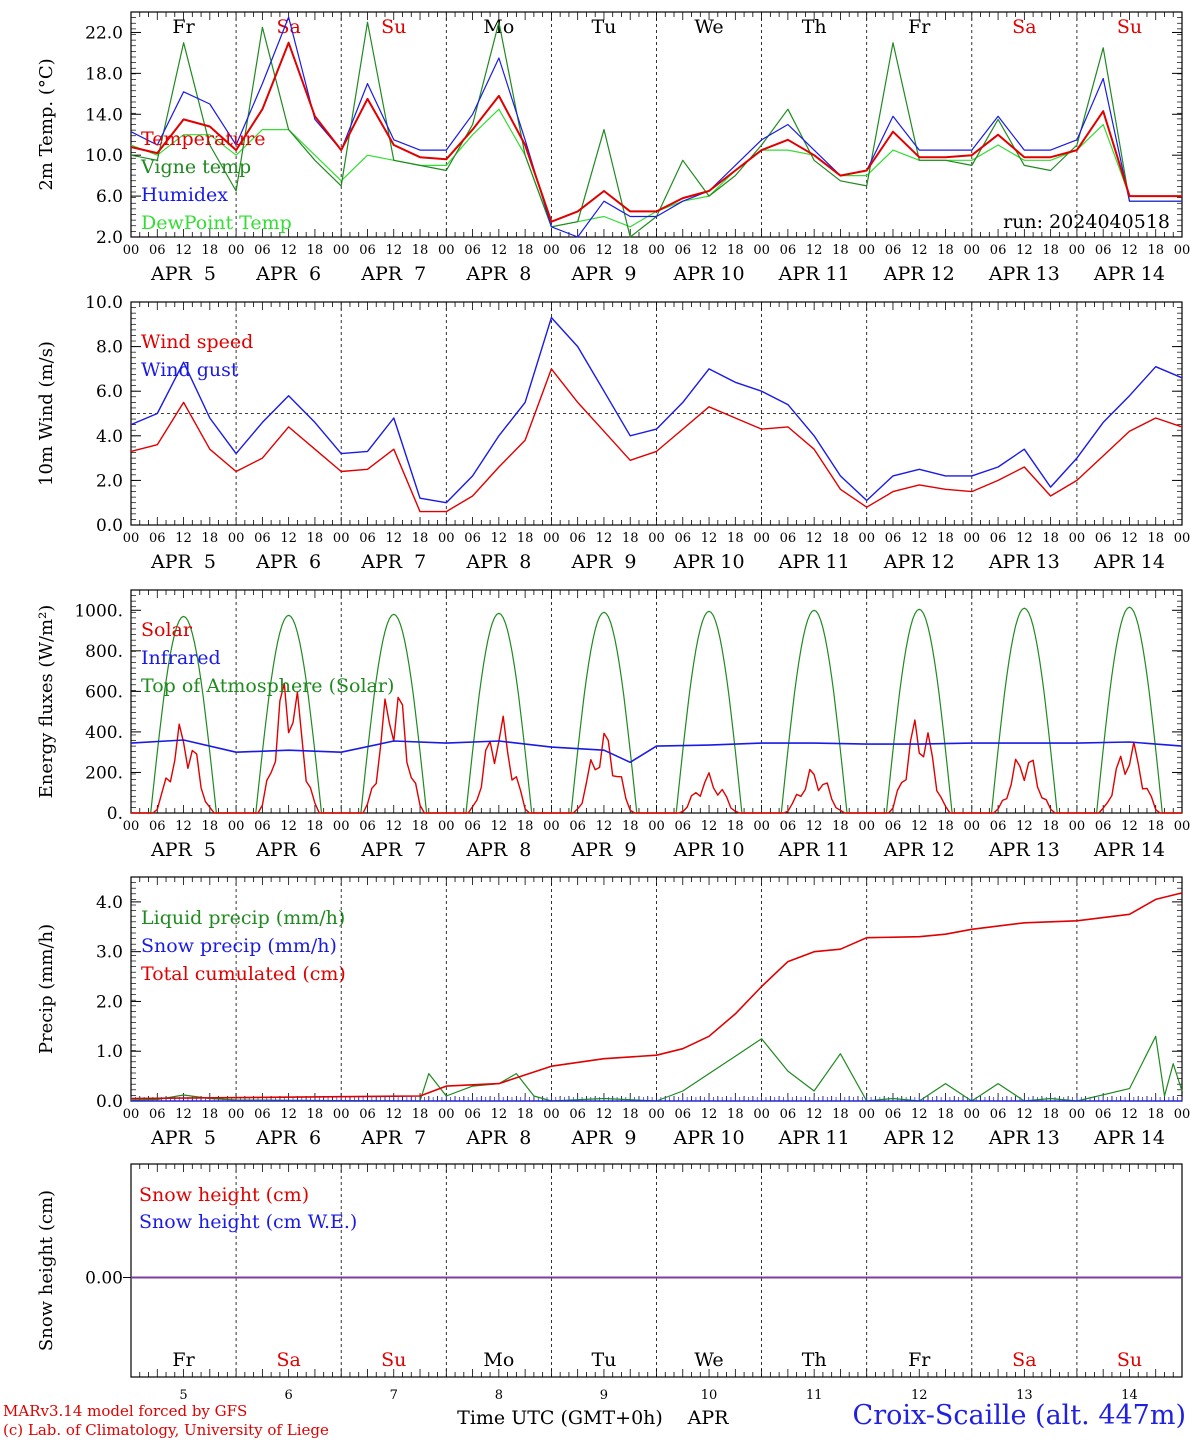 The image size is (1194, 1440). I want to click on legend-entry: Humidex, so click(184, 195).